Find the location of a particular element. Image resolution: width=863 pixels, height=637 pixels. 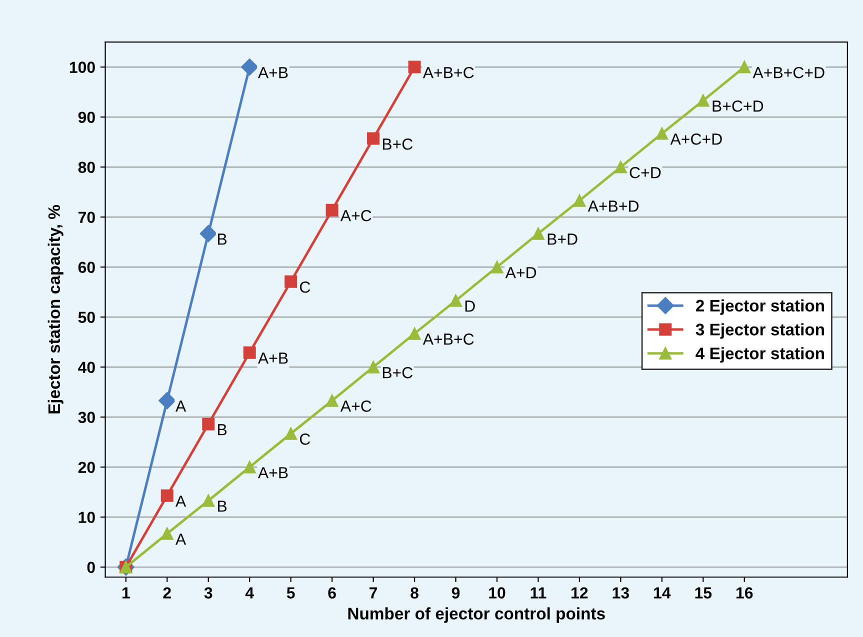

x-tick-label: 15 is located at coordinates (703, 593).